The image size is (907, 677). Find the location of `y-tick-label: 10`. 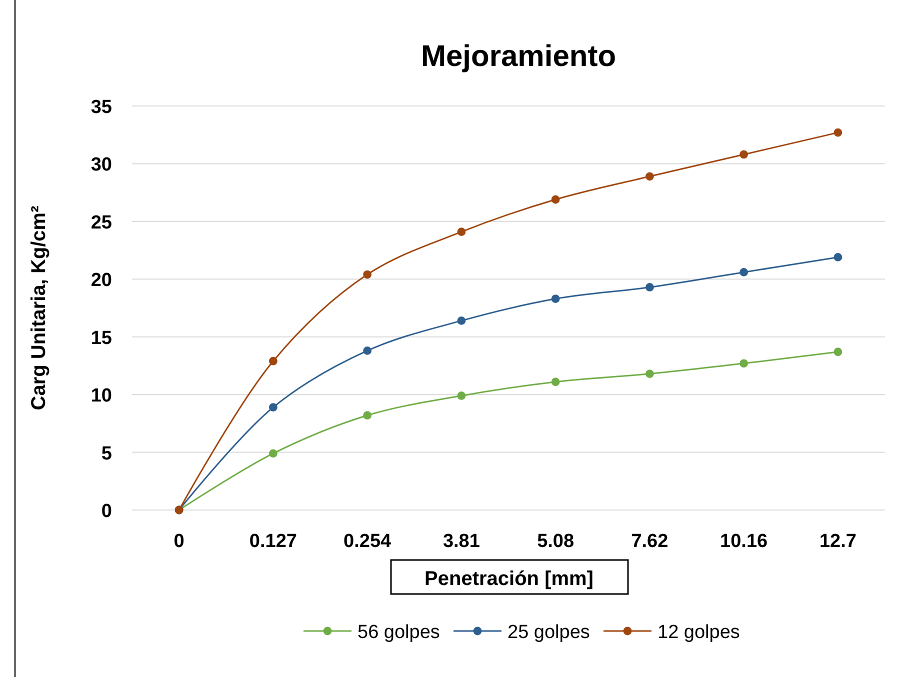

y-tick-label: 10 is located at coordinates (101, 396).